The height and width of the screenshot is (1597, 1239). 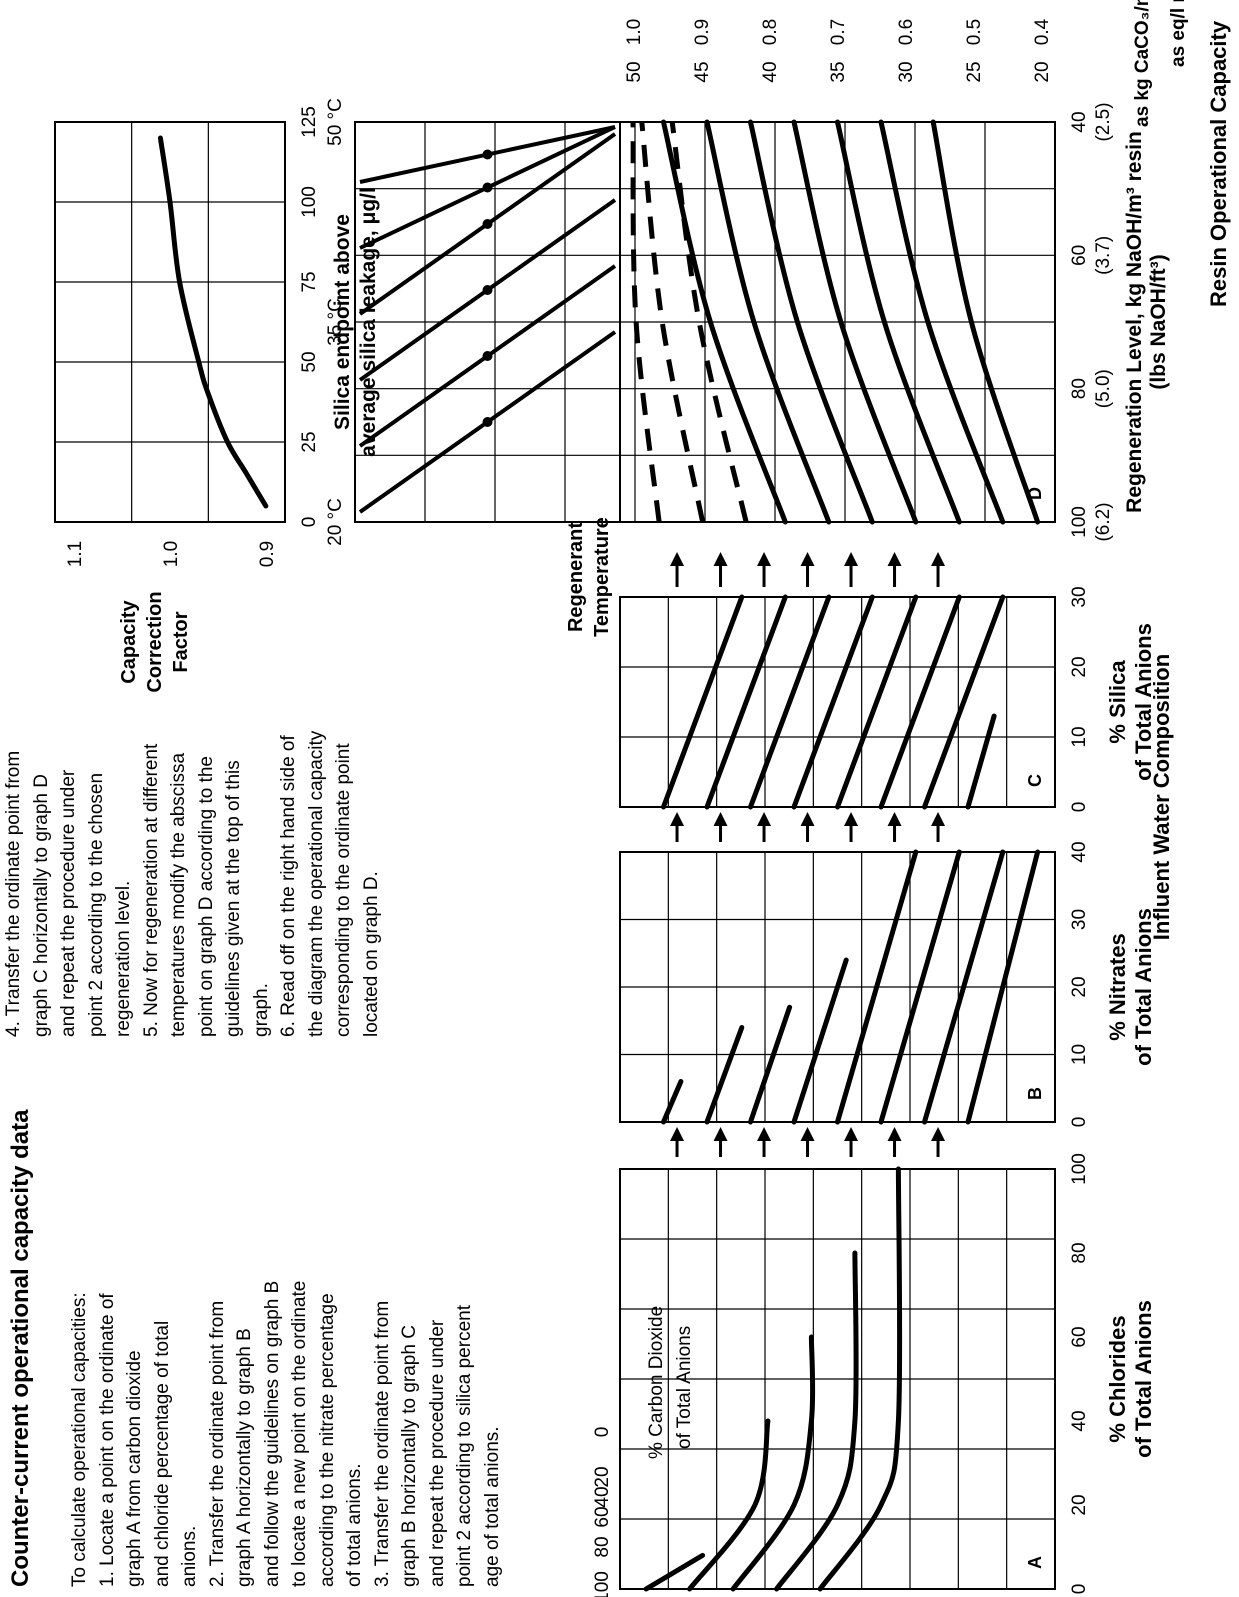 What do you see at coordinates (1079, 1122) in the screenshot?
I see `graph-b-x-tick: 0` at bounding box center [1079, 1122].